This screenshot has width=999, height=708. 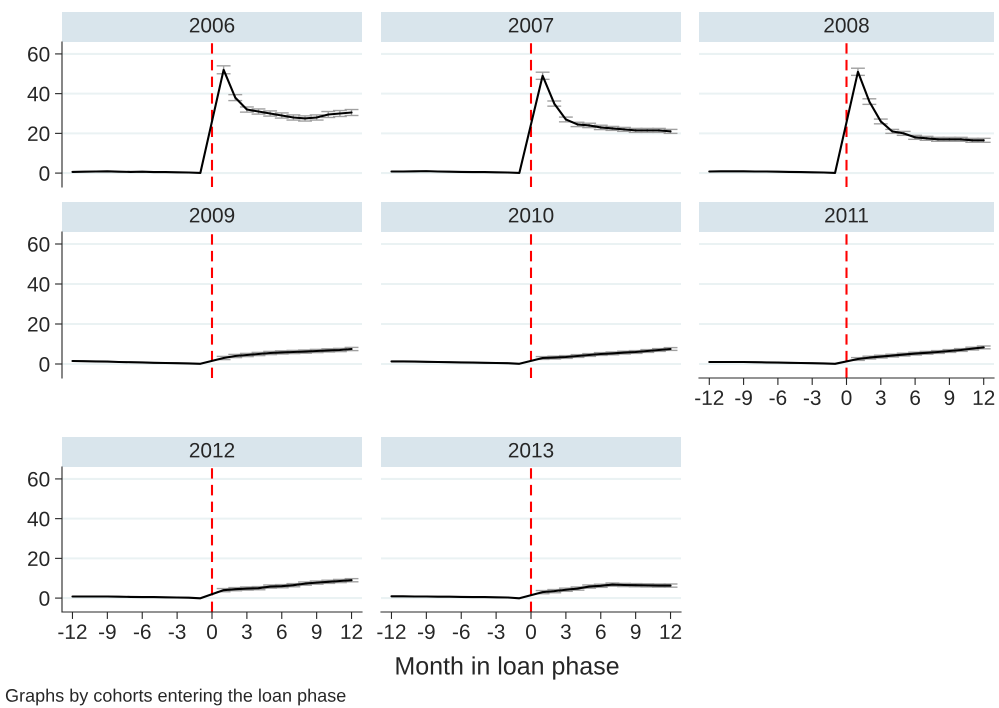 What do you see at coordinates (846, 215) in the screenshot?
I see `chart-title: 2011` at bounding box center [846, 215].